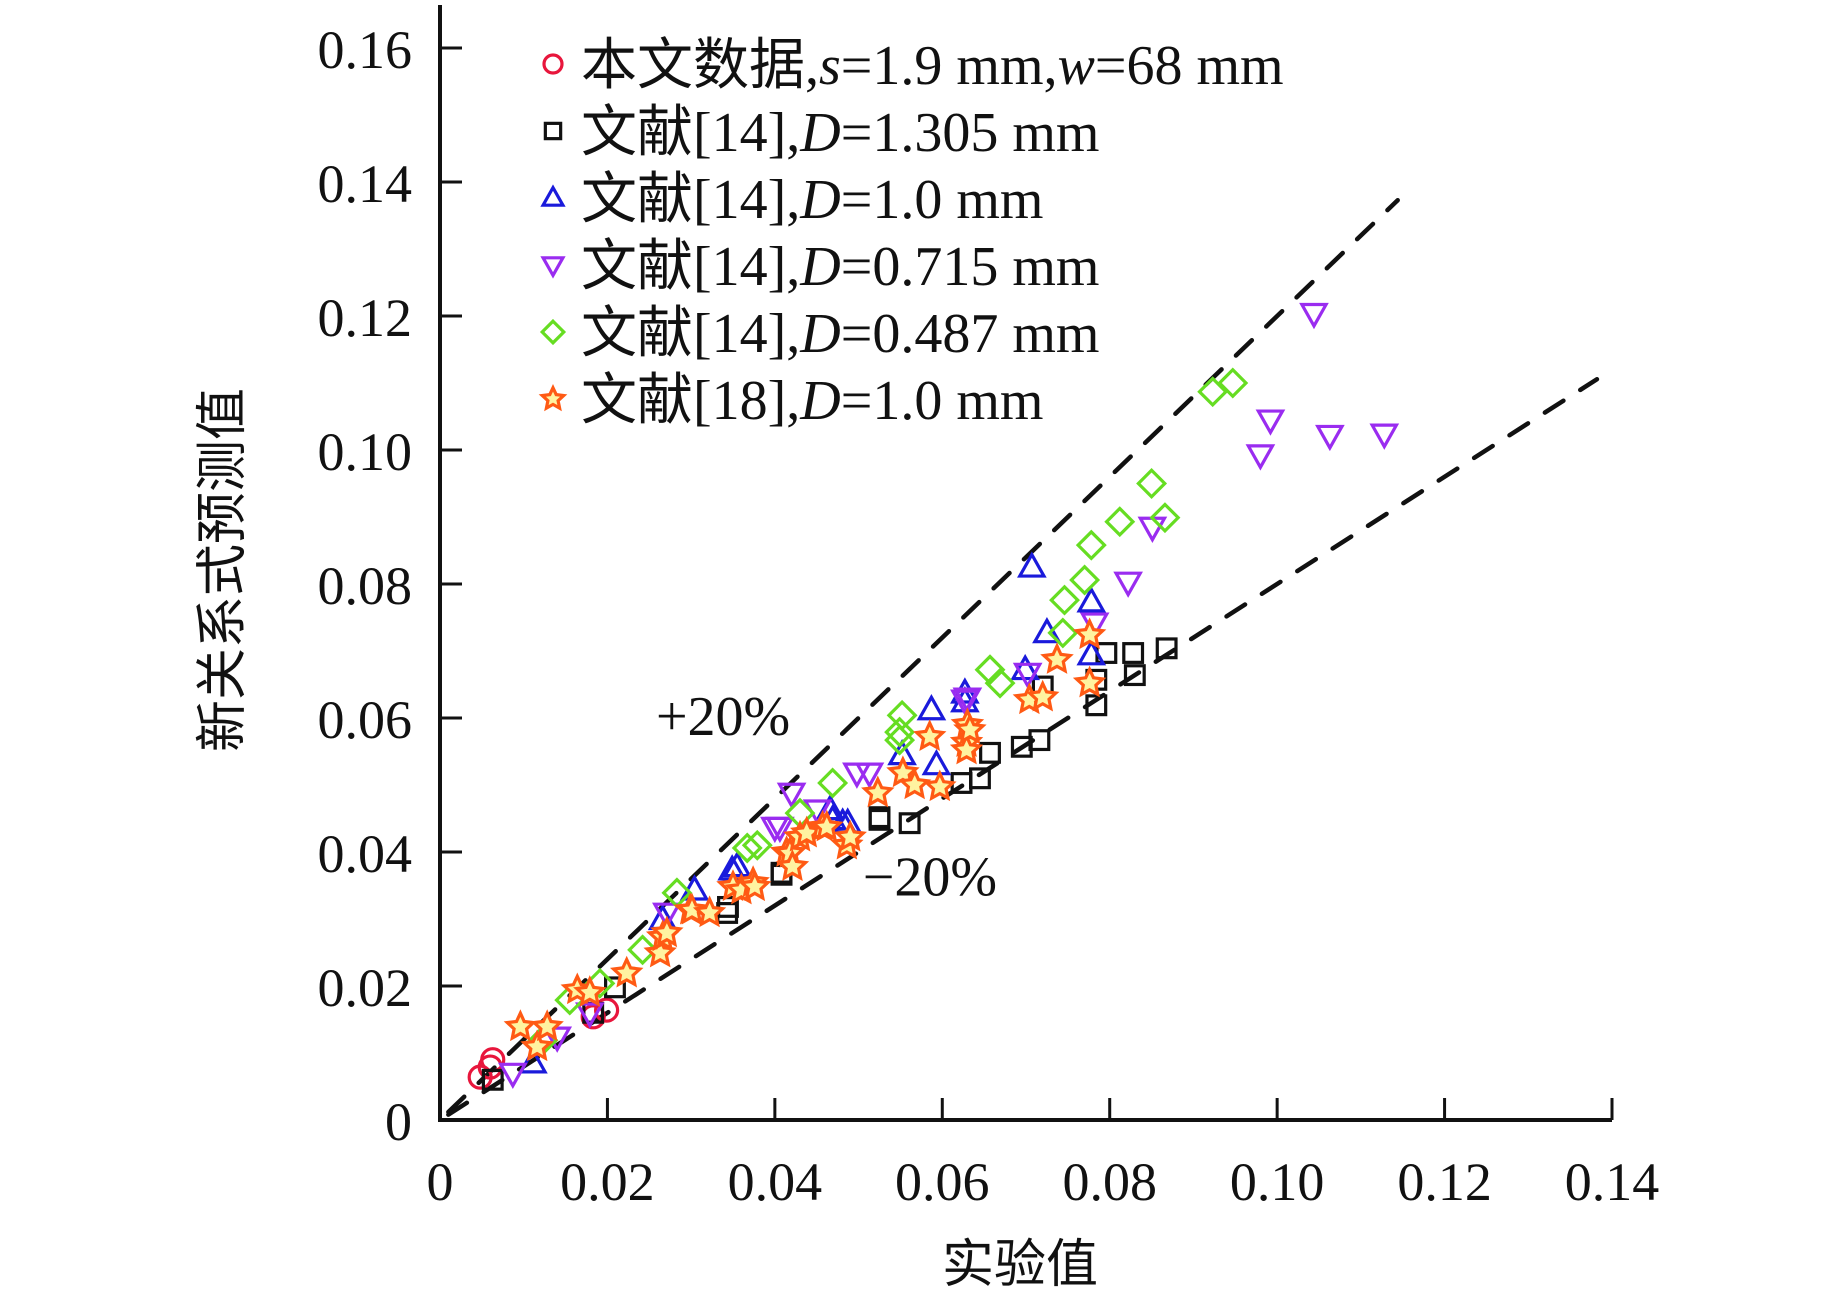 Image resolution: width=1843 pixels, height=1311 pixels. I want to click on legend-item: 文献[14],D=1.305 mm, so click(821, 133).